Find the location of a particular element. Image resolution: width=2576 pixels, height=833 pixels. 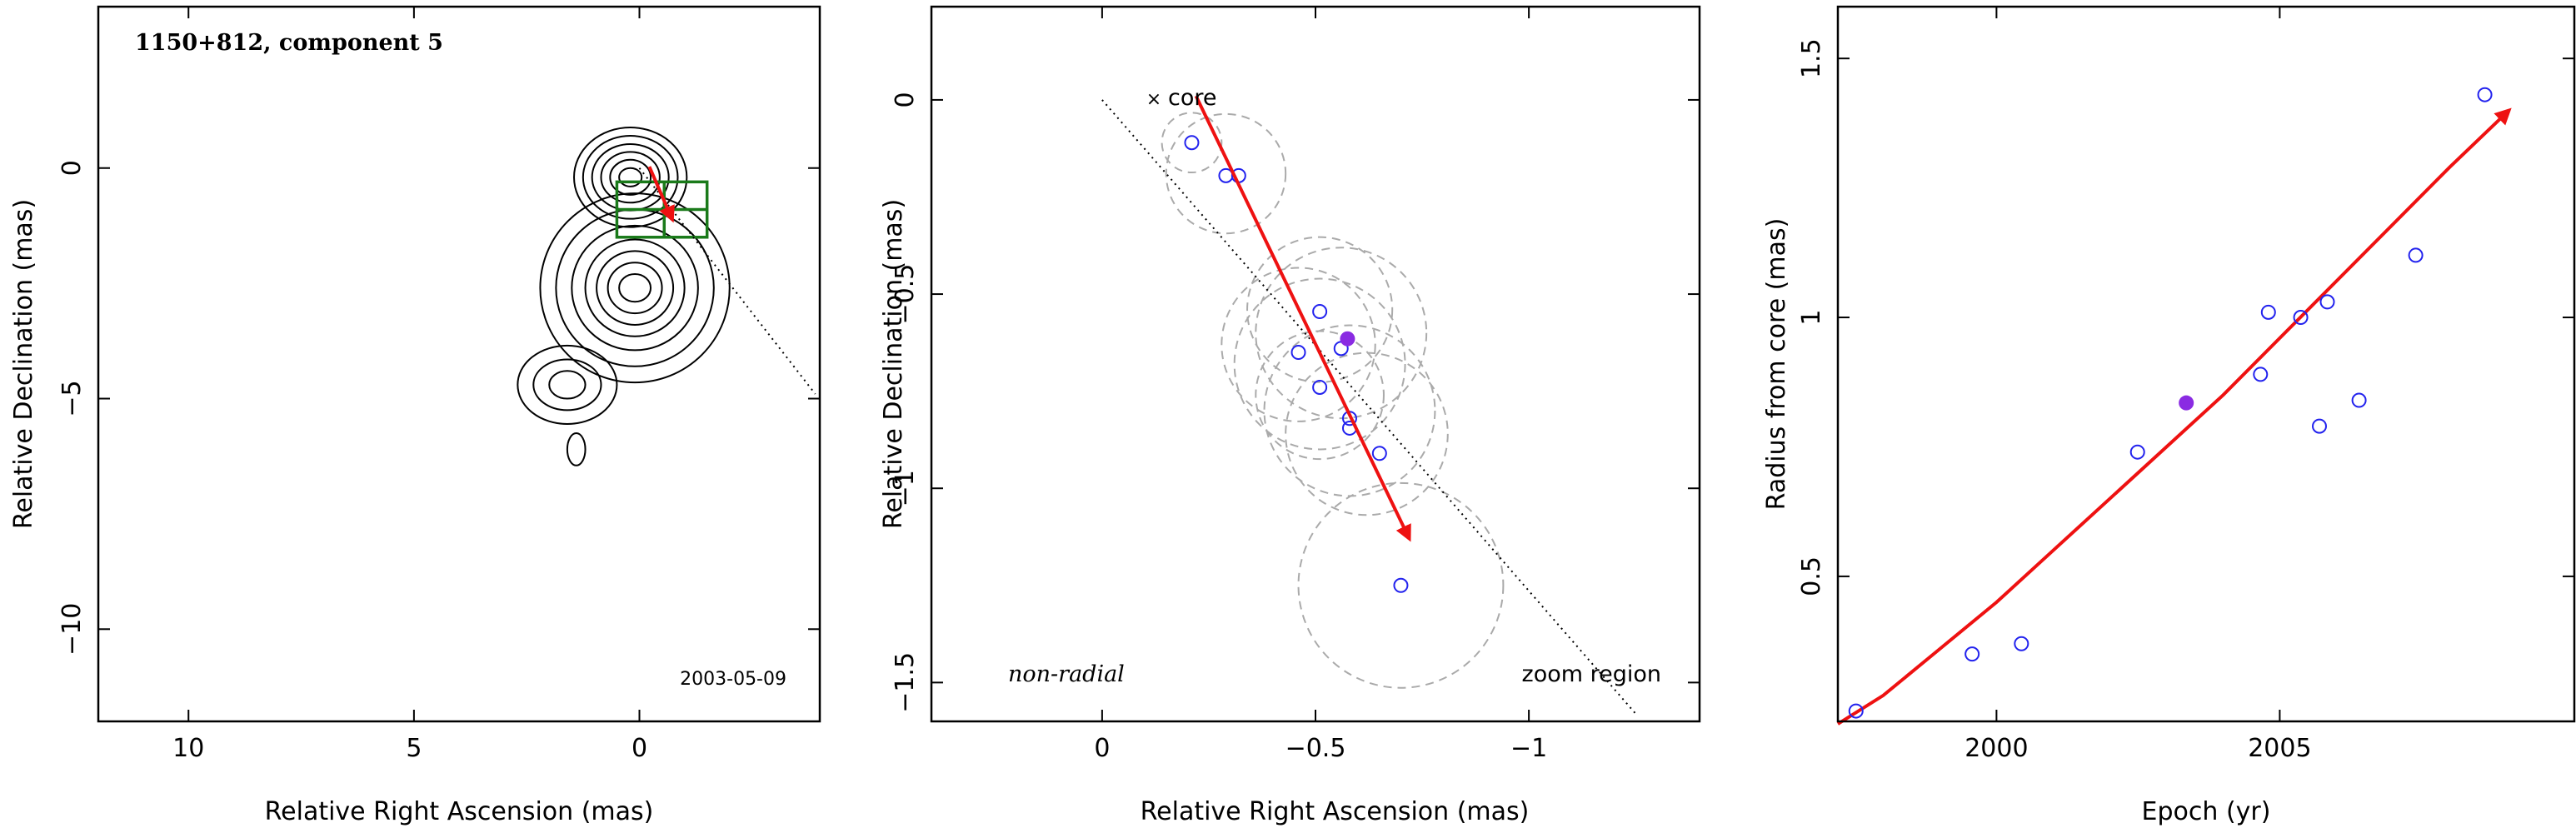

x-tick-label: 2000 is located at coordinates (1996, 748).